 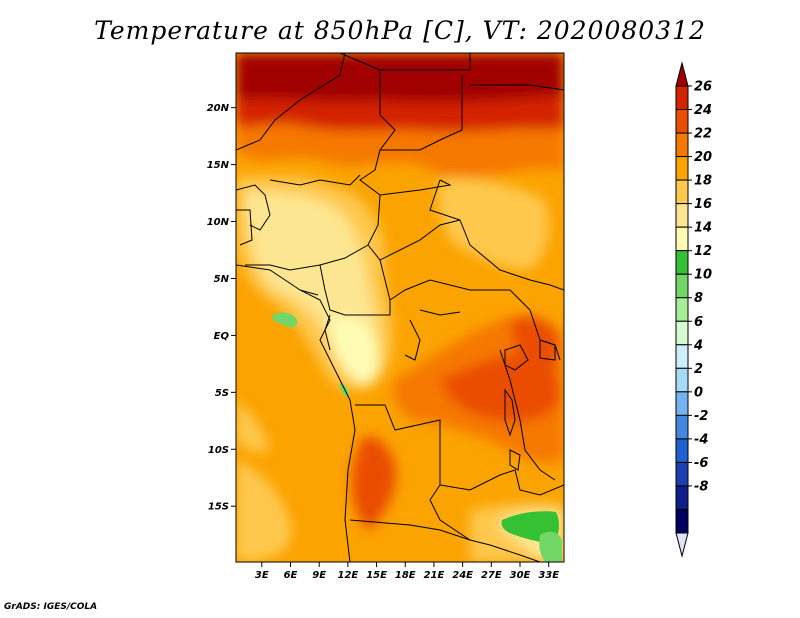 I want to click on lon-label: 15E, so click(x=376, y=575).